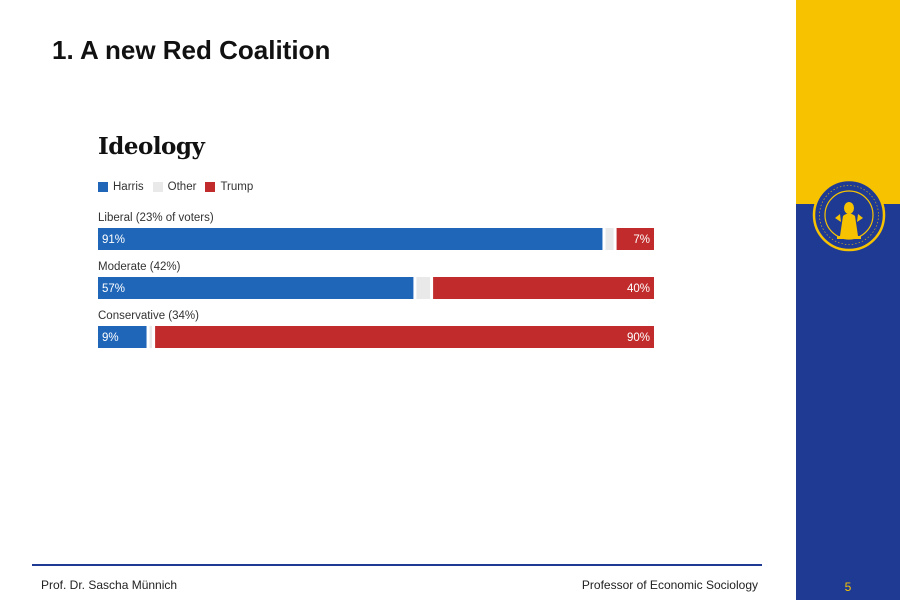 The height and width of the screenshot is (600, 900). I want to click on brand-sidebar-yellow-band, so click(848, 102).